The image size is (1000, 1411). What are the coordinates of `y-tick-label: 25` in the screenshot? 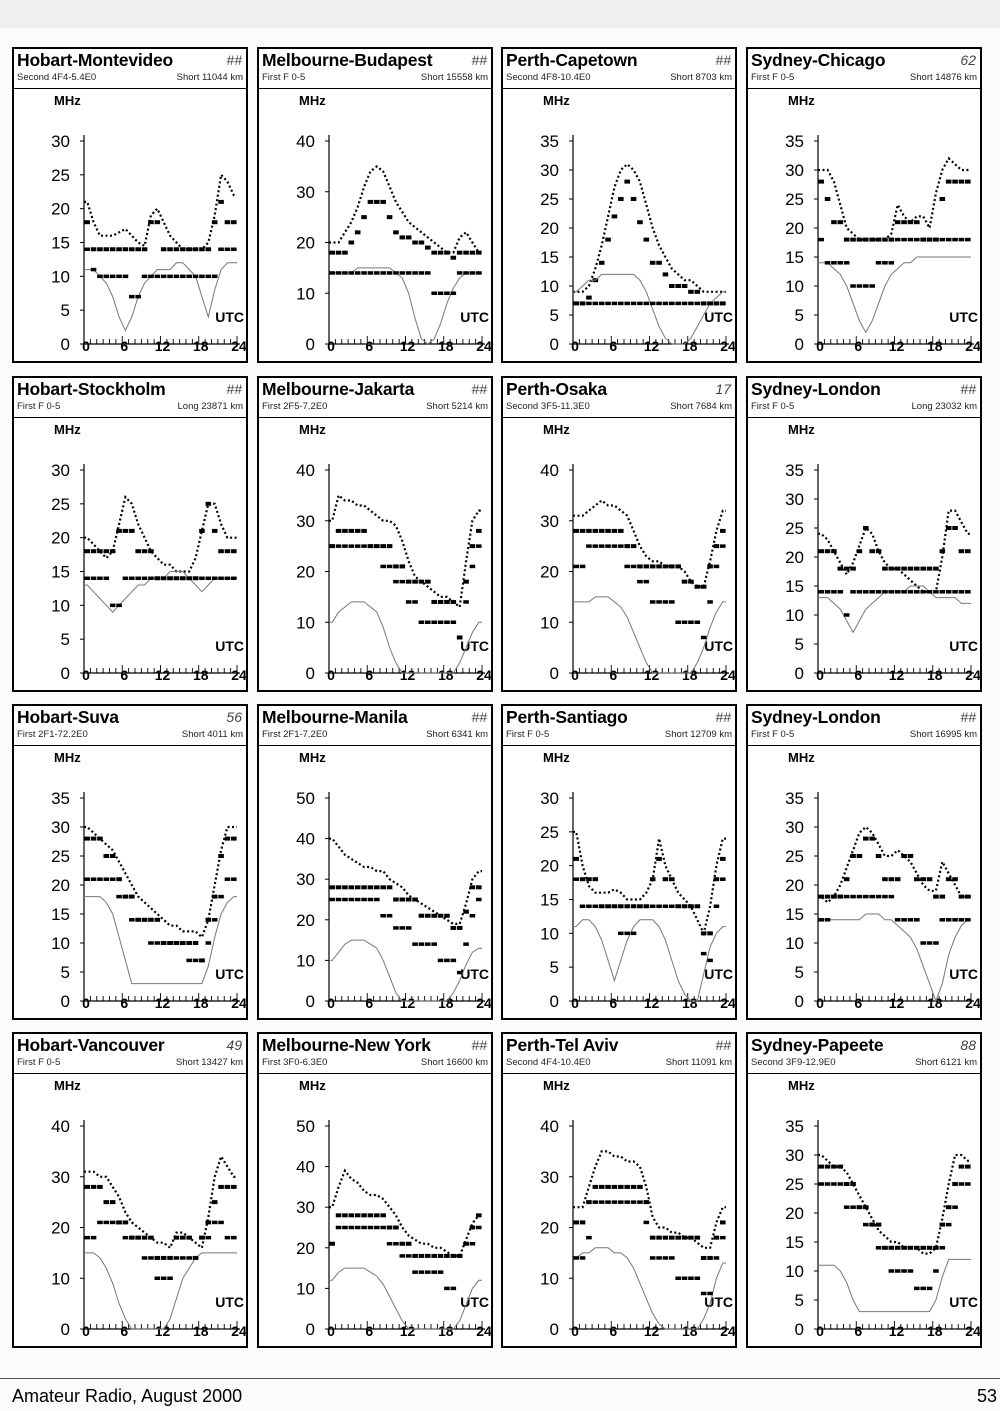 It's located at (60, 504).